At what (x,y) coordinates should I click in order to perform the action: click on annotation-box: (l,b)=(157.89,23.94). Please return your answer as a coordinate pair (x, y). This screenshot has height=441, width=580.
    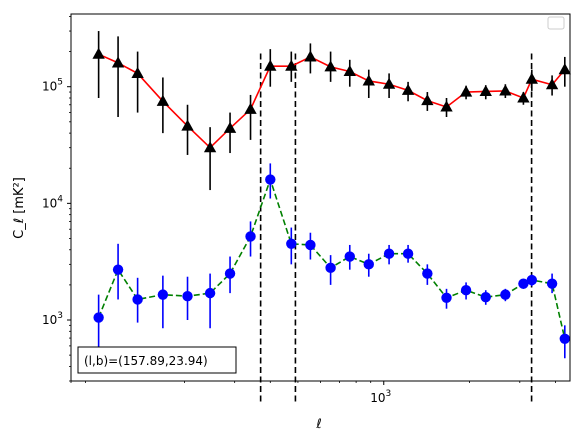
    Looking at the image, I should click on (157, 360).